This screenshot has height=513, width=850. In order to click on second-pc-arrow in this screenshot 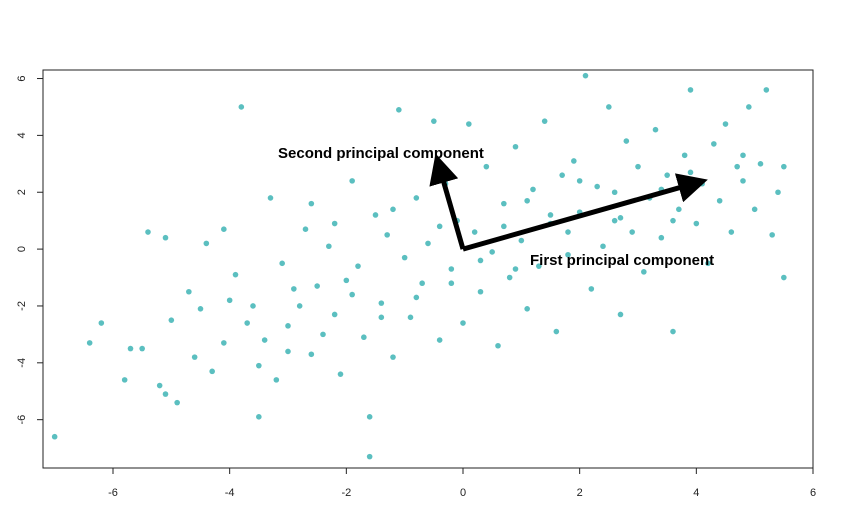, I will do `click(447, 201)`.